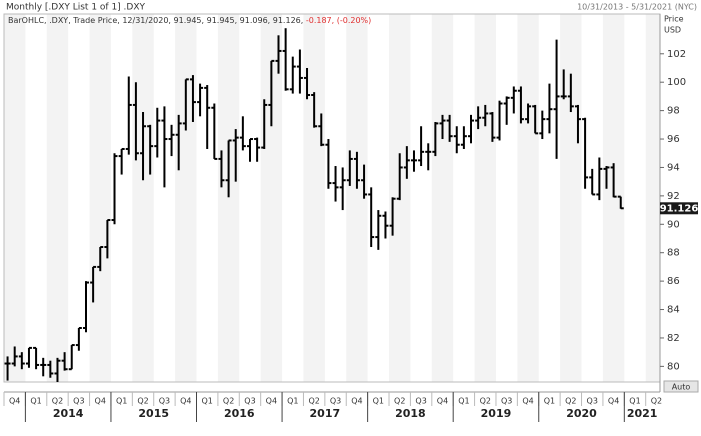  Describe the element at coordinates (676, 82) in the screenshot. I see `y-tick-label: 100` at that location.